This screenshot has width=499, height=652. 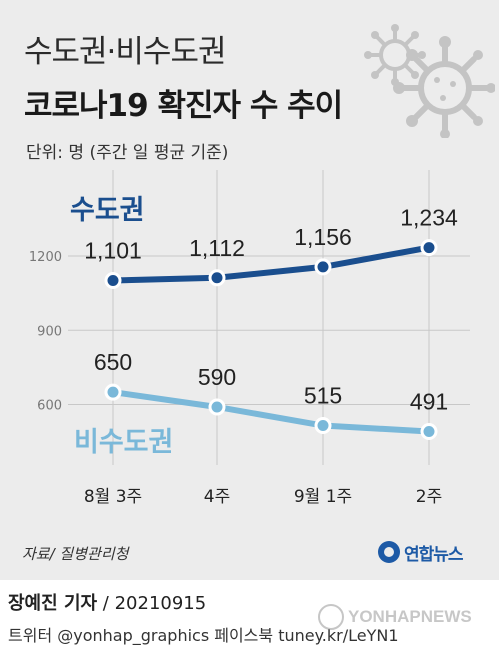 I want to click on title-line-1: 수도권·비수도권, so click(x=125, y=52).